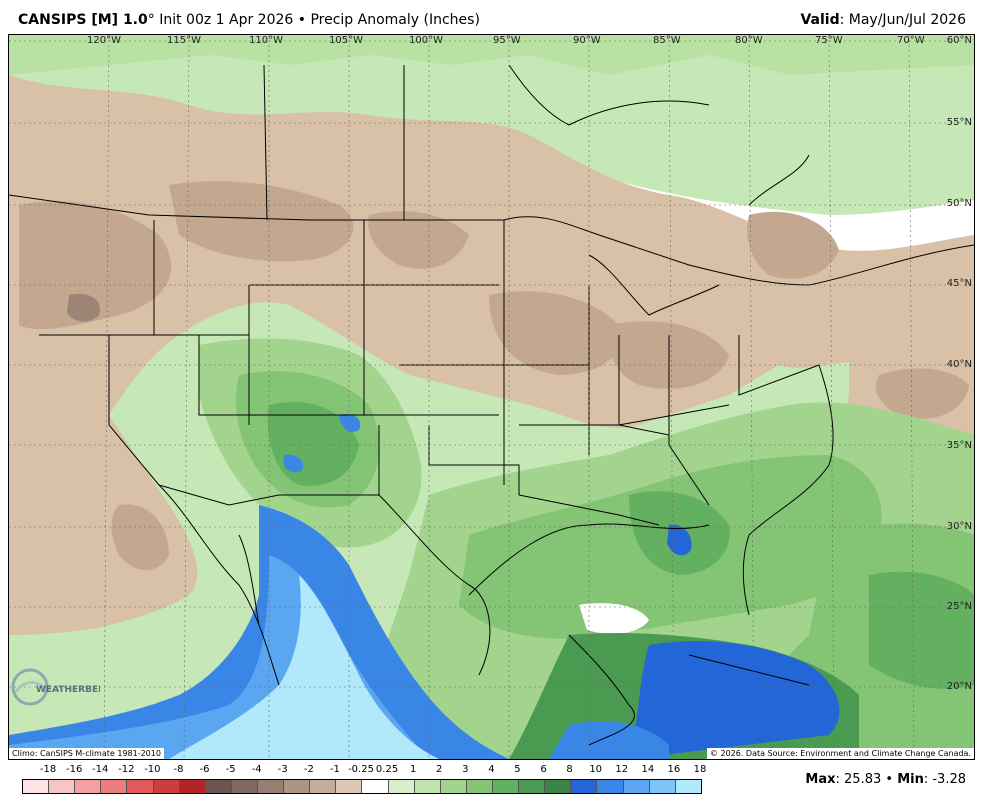 The height and width of the screenshot is (808, 984). I want to click on colorbar-tick-label: -18, so click(48, 769).